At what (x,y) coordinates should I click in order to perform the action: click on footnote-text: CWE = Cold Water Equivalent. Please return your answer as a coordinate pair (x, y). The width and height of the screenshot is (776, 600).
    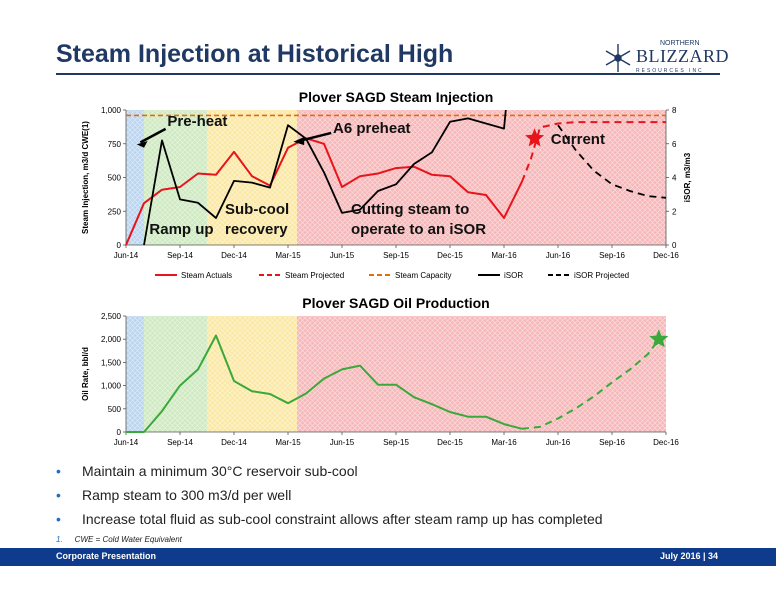
    Looking at the image, I should click on (128, 539).